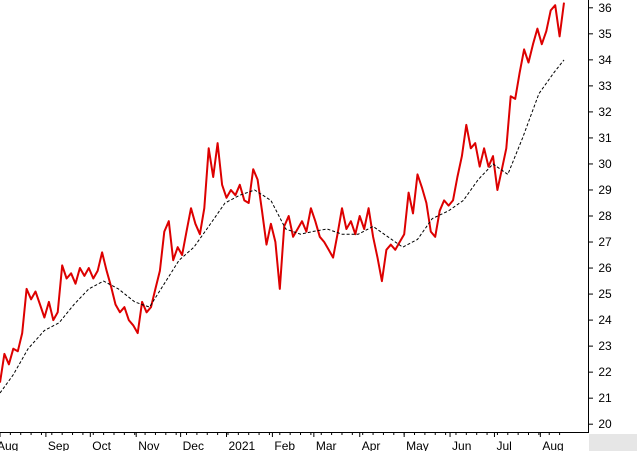 This screenshot has height=451, width=637. Describe the element at coordinates (605, 268) in the screenshot. I see `y-tick-label: 26` at that location.